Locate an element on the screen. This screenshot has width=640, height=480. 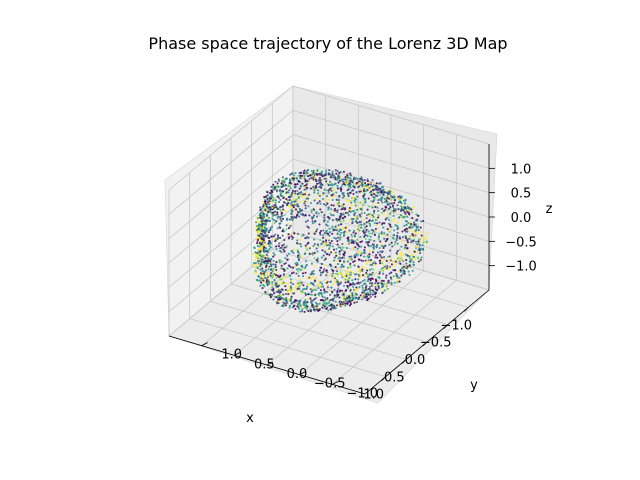
grid-line is located at coordinates (263, 293).